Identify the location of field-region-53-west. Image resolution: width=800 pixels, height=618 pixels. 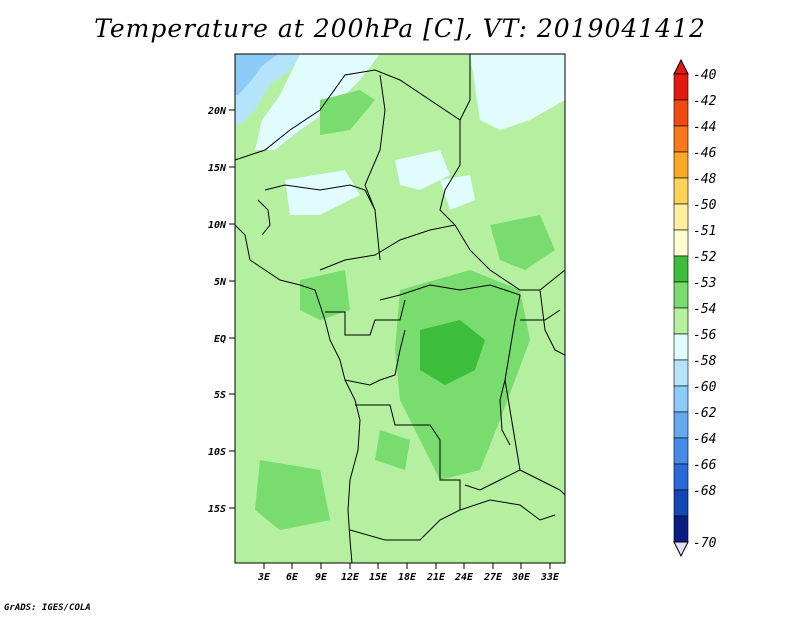
(325, 295).